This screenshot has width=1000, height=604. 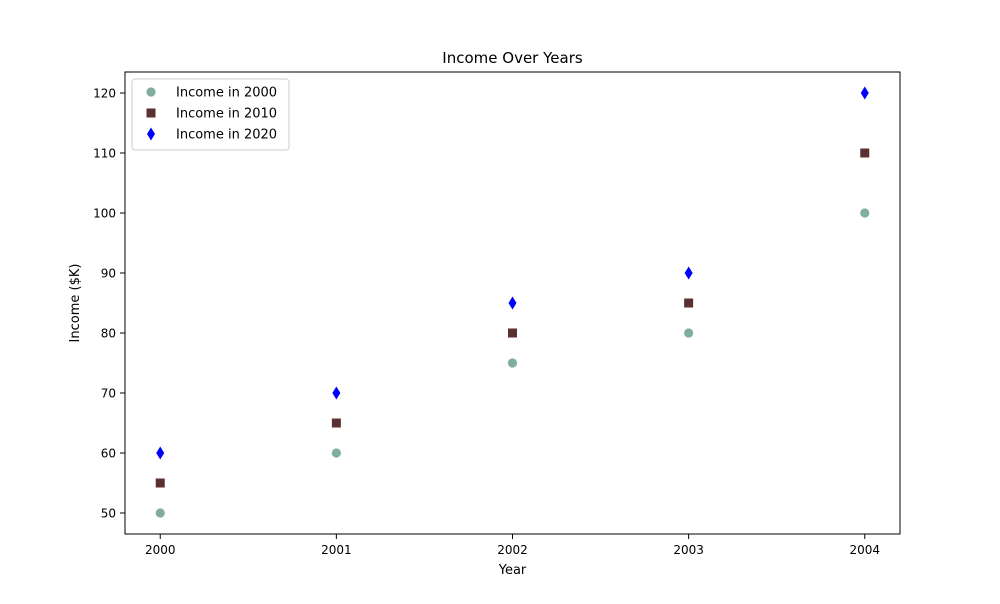 What do you see at coordinates (108, 394) in the screenshot?
I see `y-tick-label: 70` at bounding box center [108, 394].